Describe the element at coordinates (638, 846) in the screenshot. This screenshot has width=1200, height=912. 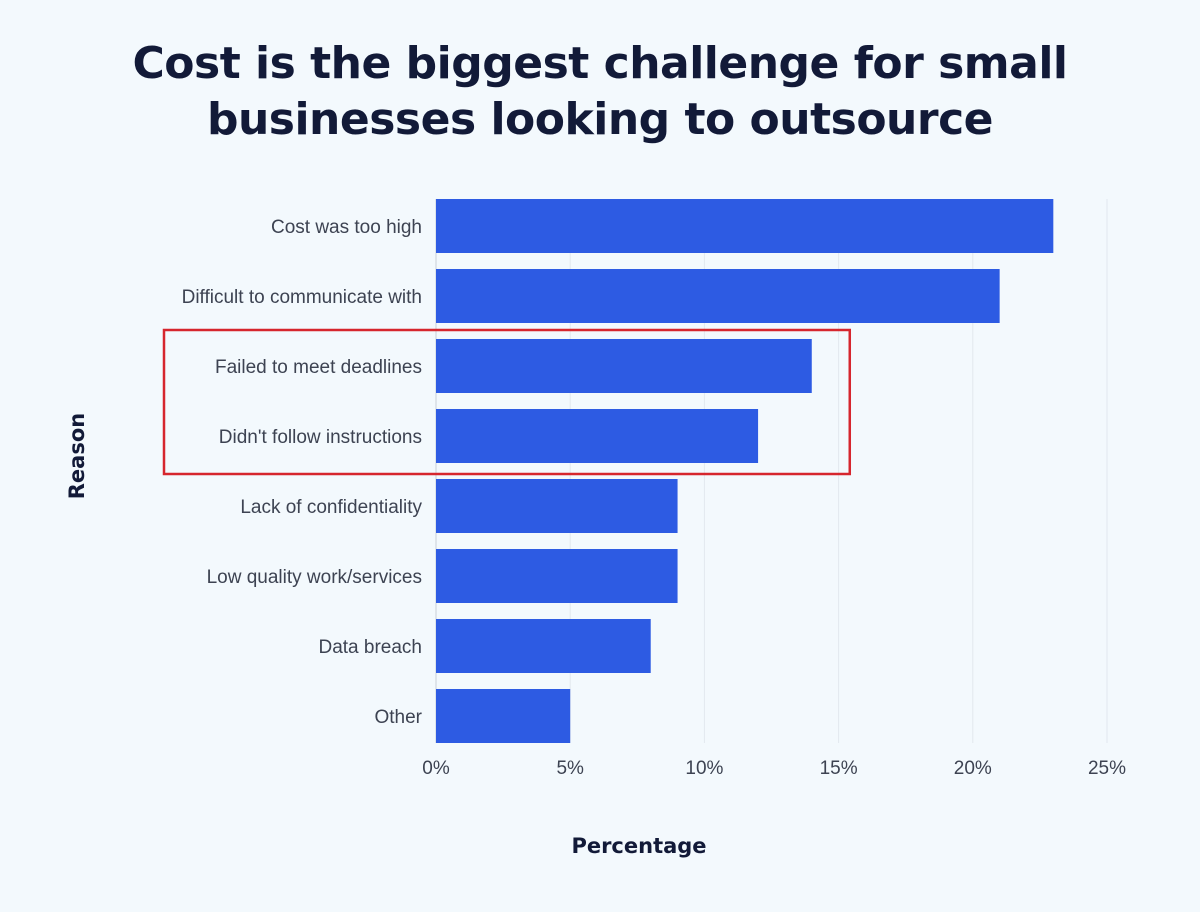
I see `x-axis-title: Percentage` at that location.